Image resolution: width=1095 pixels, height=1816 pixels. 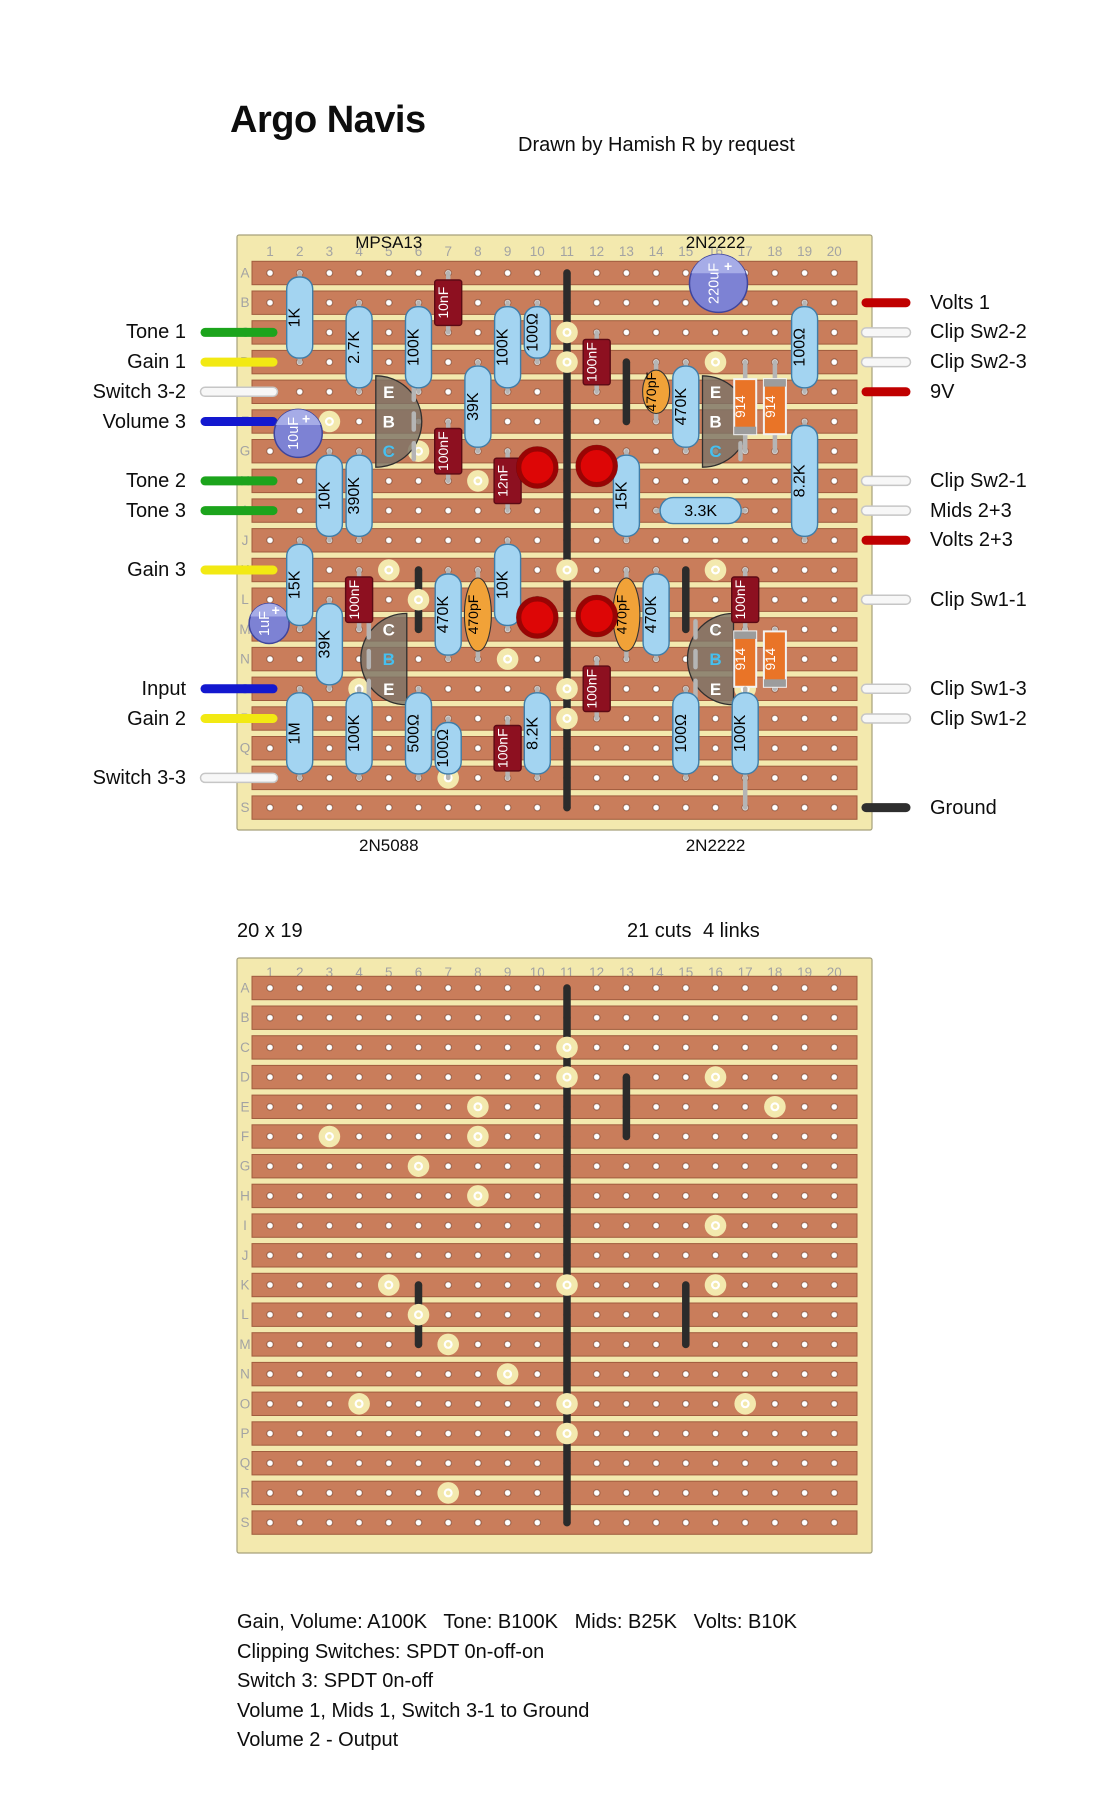 I want to click on column-number: 9, so click(x=508, y=972).